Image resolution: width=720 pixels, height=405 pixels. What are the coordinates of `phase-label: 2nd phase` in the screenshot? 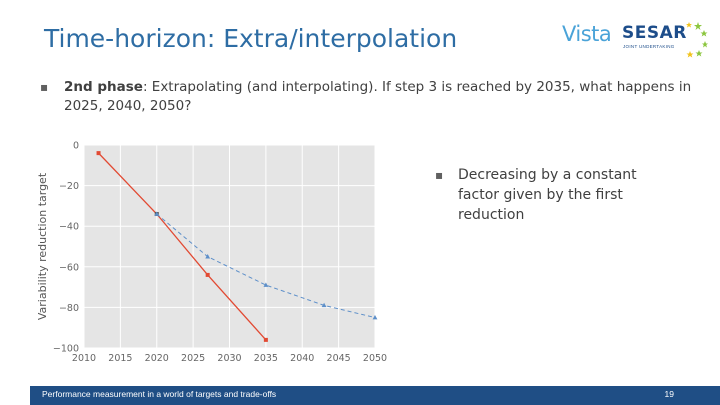 It's located at (103, 87).